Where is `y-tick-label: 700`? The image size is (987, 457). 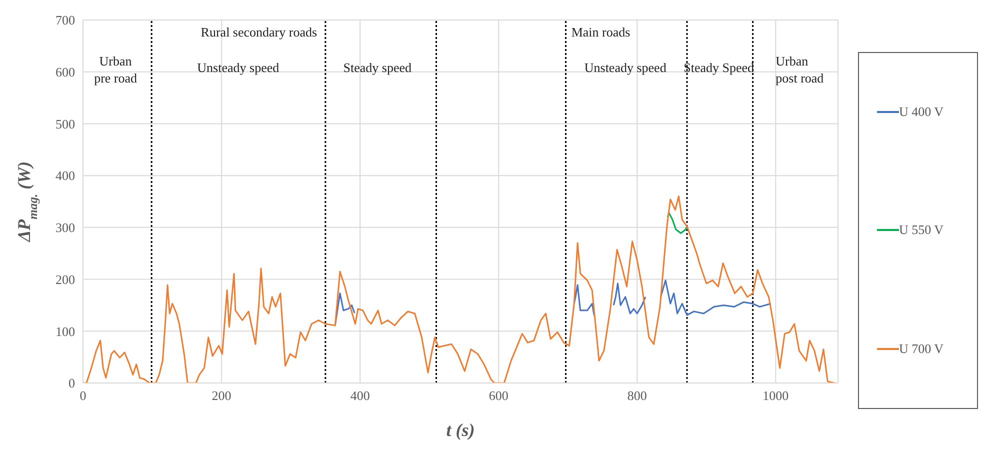 y-tick-label: 700 is located at coordinates (65, 20).